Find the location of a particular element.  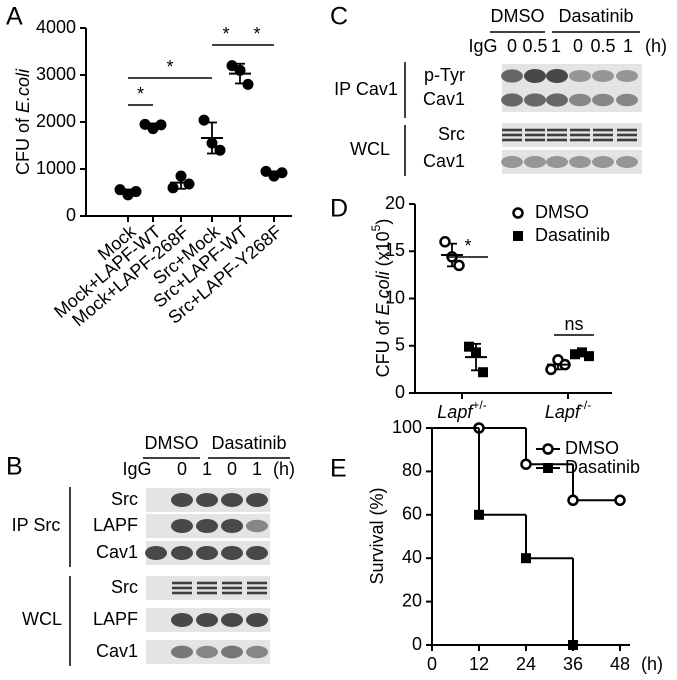

x-tick-label-part: +/- is located at coordinates (479, 405).